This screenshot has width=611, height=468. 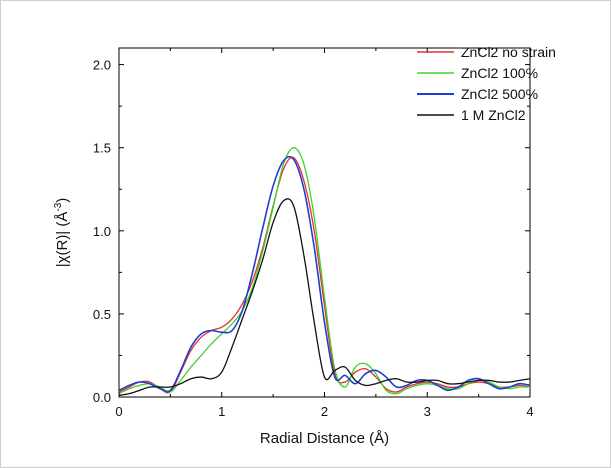 What do you see at coordinates (493, 115) in the screenshot?
I see `legend-label-1-m-zncl2: 1 M ZnCl2` at bounding box center [493, 115].